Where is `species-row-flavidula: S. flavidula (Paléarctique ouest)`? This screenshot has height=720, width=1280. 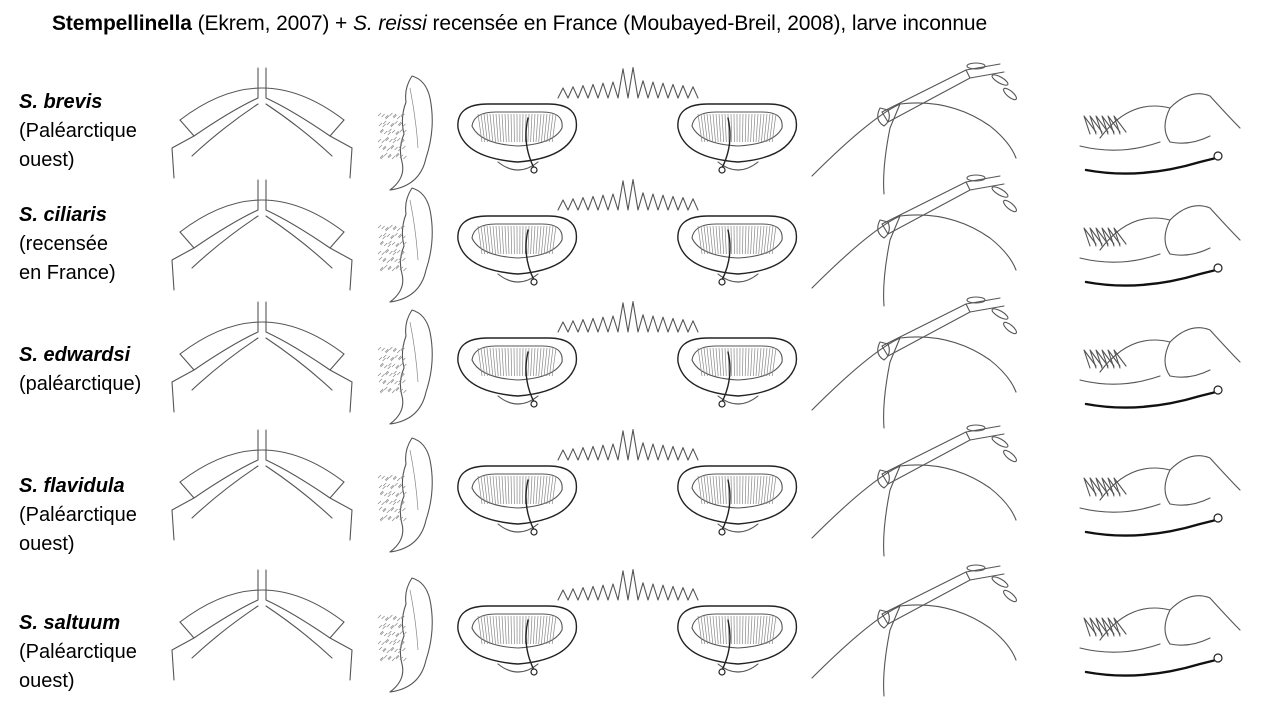
species-row-flavidula: S. flavidula (Paléarctique ouest) is located at coordinates (640, 522).